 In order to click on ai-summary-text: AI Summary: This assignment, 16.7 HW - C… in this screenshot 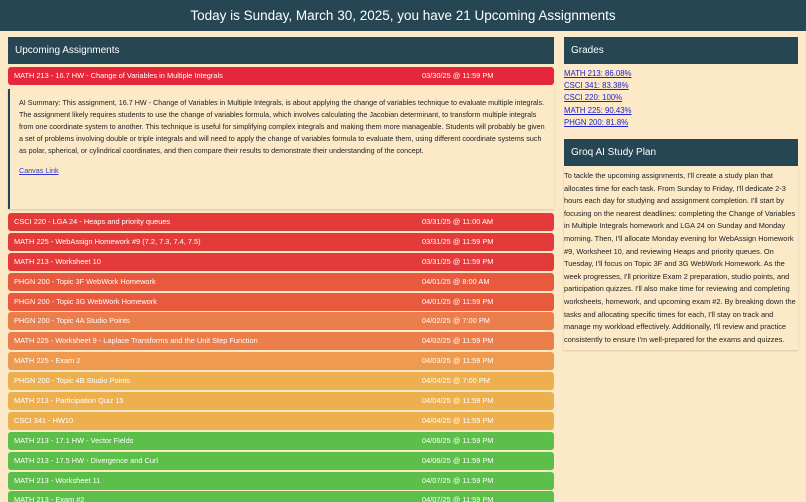, I will do `click(282, 126)`.